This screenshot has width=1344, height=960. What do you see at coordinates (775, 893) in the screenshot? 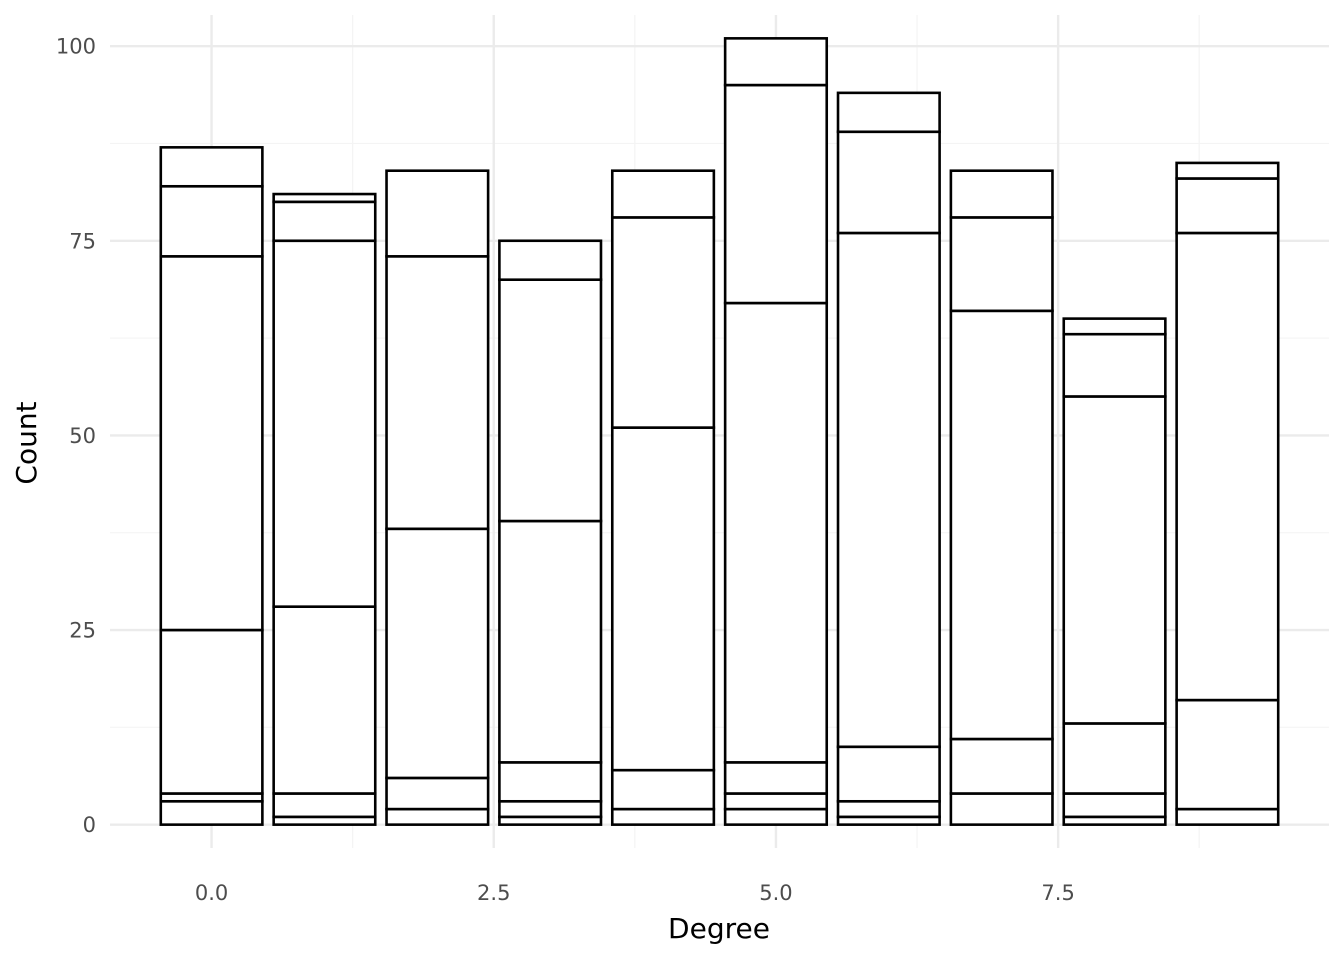
I see `x-tick-label: 5.0` at bounding box center [775, 893].